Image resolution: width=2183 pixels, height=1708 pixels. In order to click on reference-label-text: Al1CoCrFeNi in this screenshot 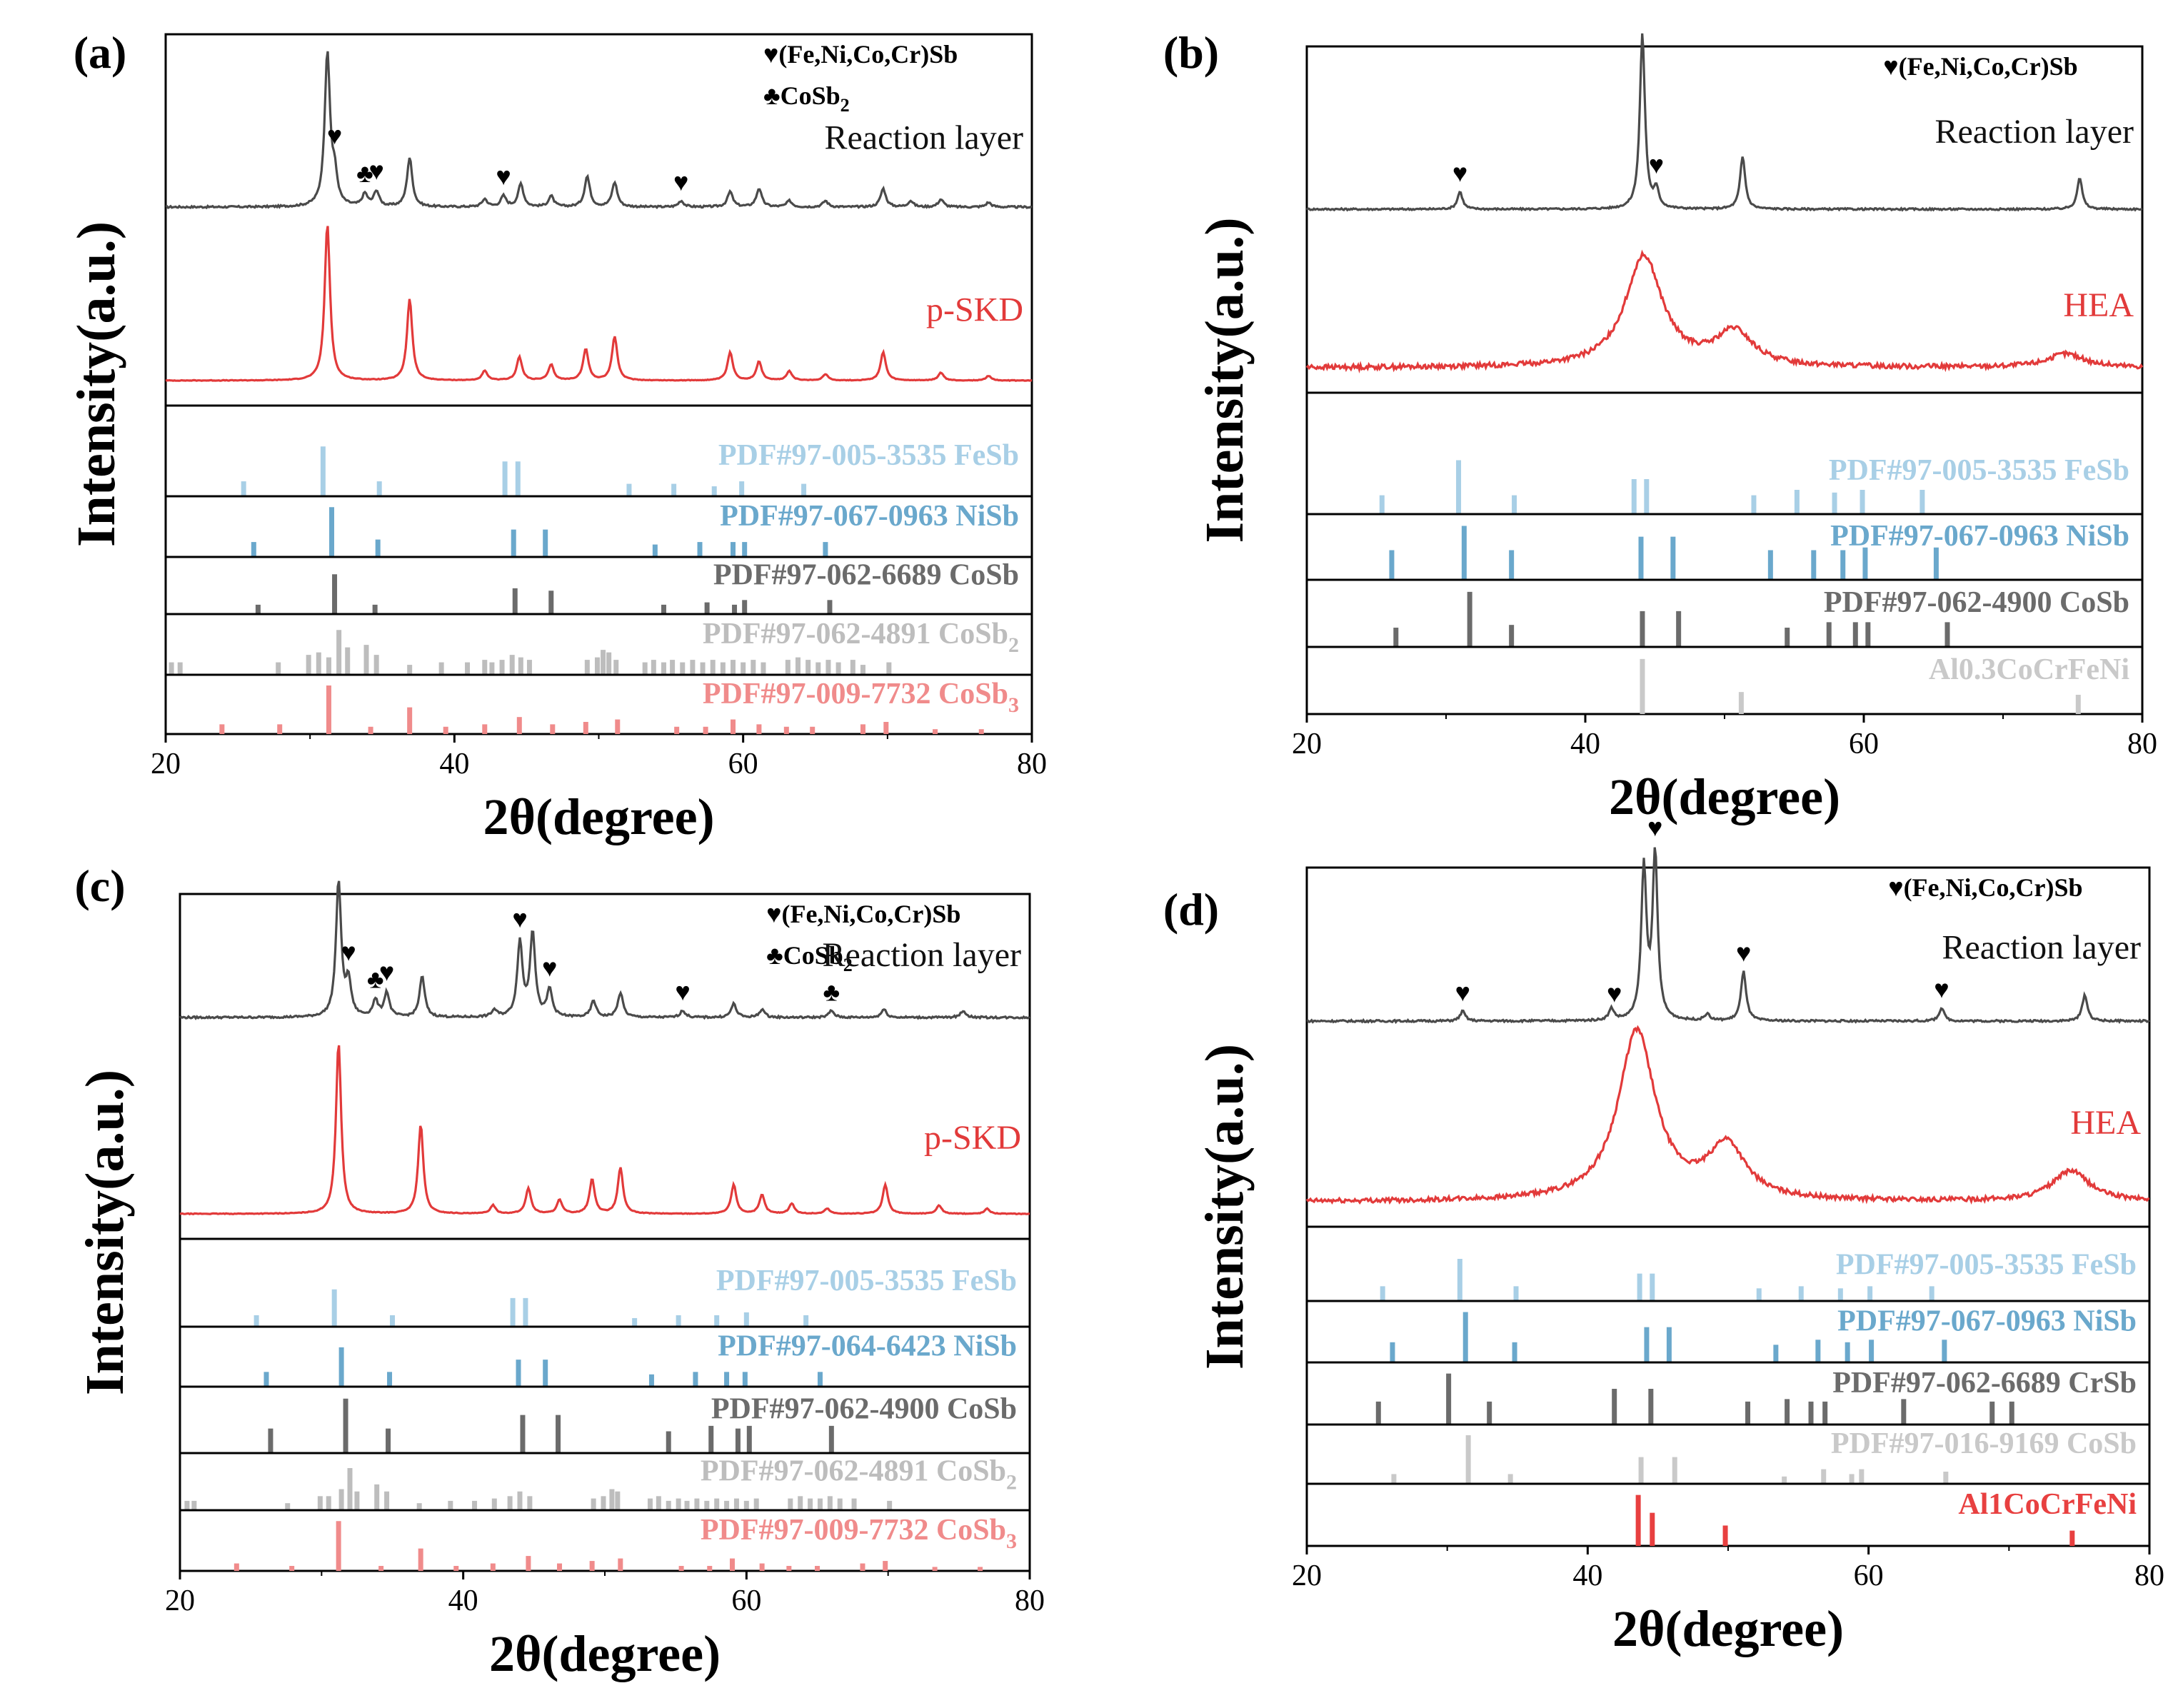, I will do `click(2047, 1504)`.